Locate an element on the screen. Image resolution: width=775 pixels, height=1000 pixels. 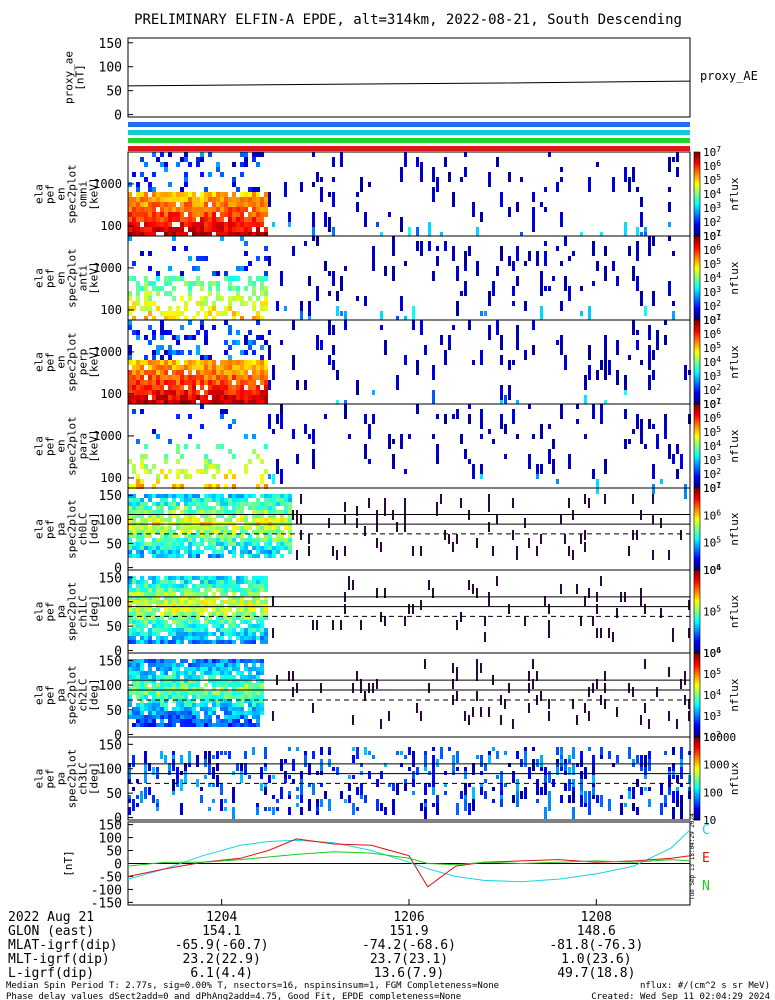
ephemeris-row-label: GLON (east) is located at coordinates (51, 931).